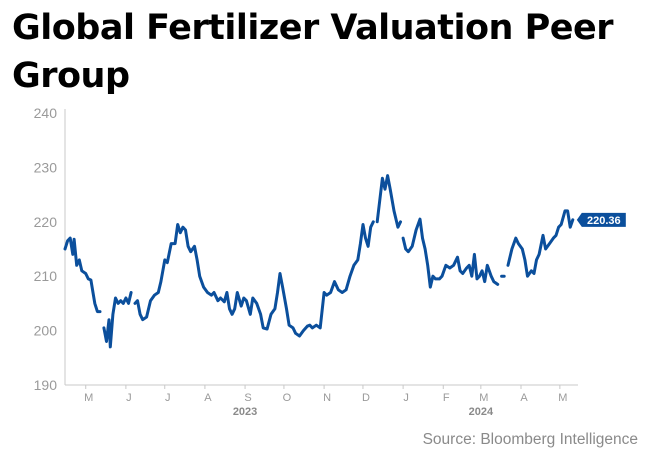 Image resolution: width=650 pixels, height=461 pixels. Describe the element at coordinates (287, 398) in the screenshot. I see `x-tick-label: O` at that location.